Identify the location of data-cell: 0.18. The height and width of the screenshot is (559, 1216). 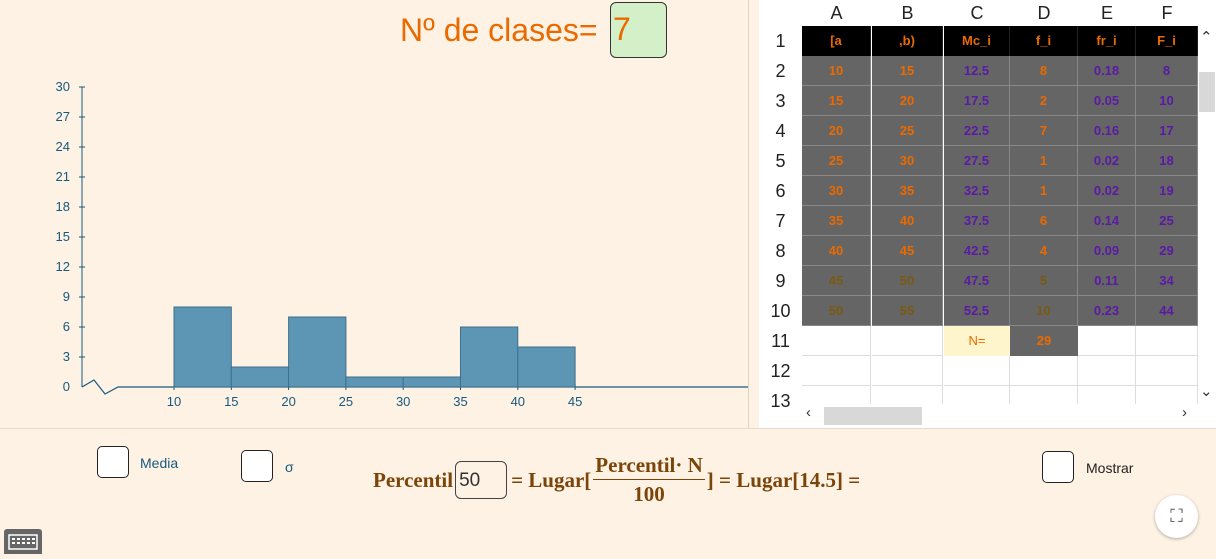
(1107, 71).